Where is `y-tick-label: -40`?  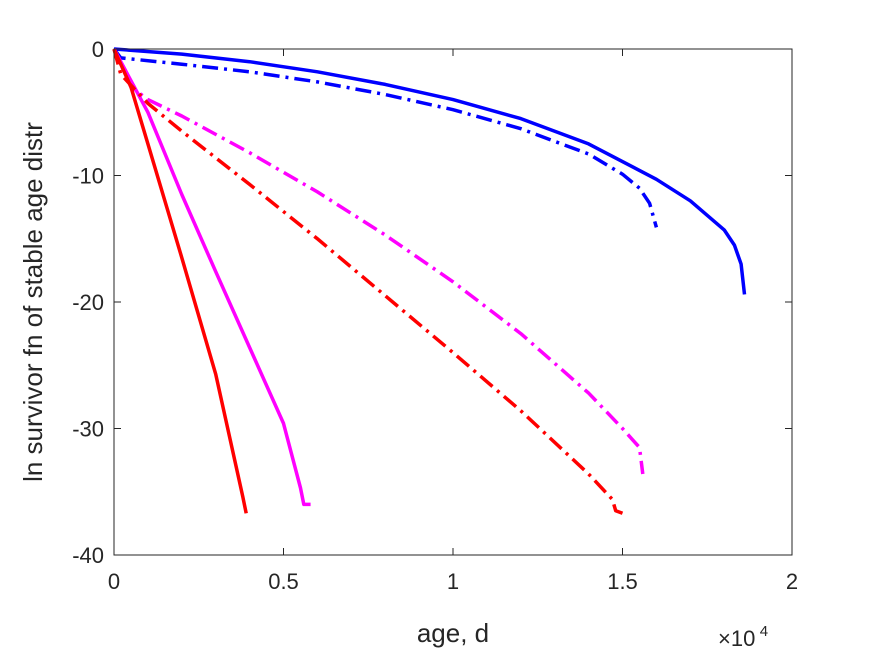
y-tick-label: -40 is located at coordinates (88, 555).